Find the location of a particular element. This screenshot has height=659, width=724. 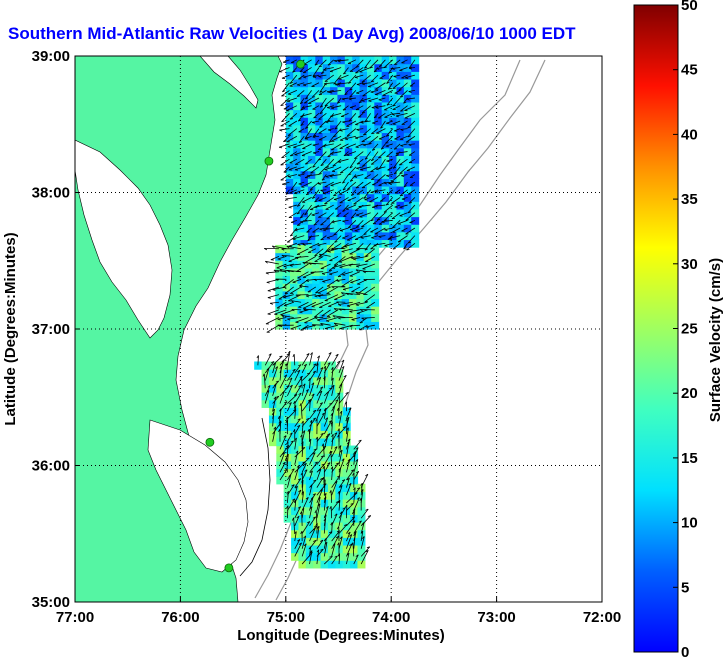

site-markers is located at coordinates (255, 316).